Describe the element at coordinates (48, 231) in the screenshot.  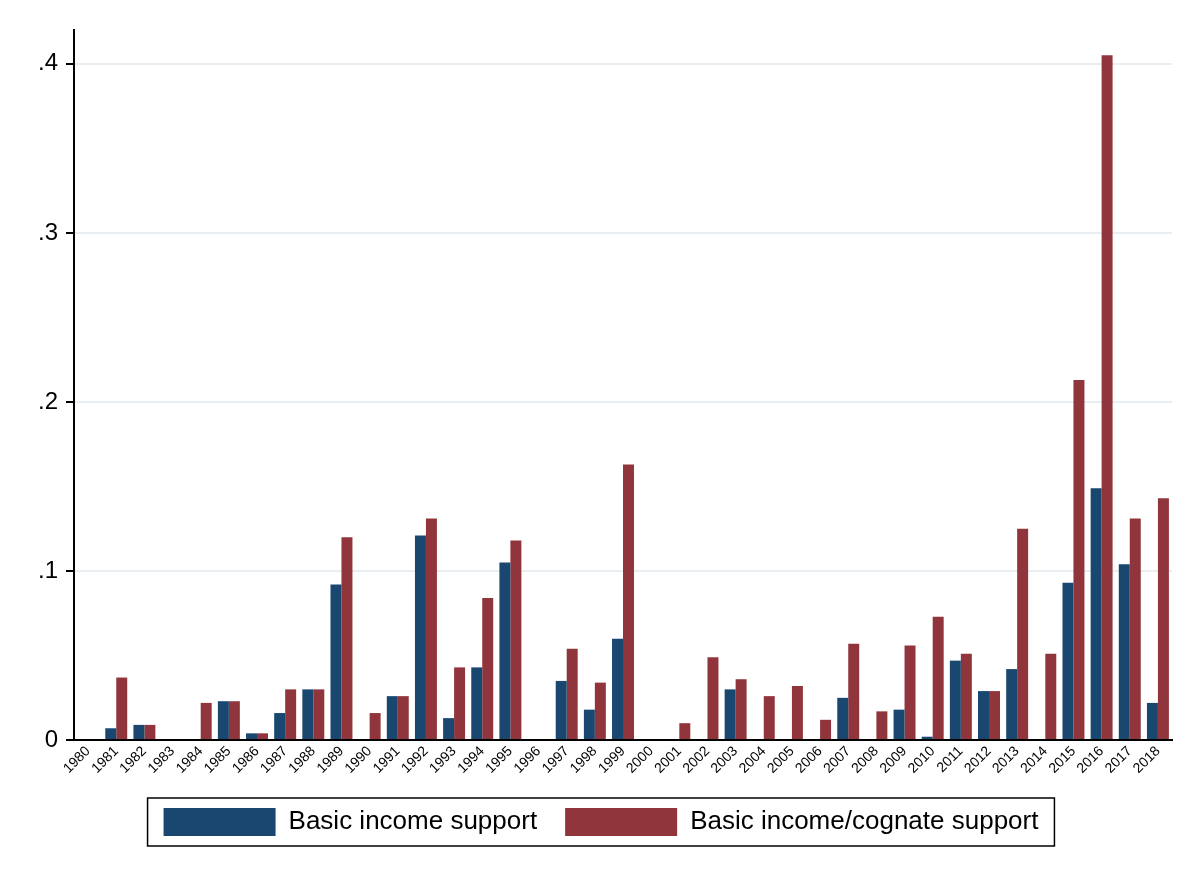
I see `y-tick-label: .3` at that location.